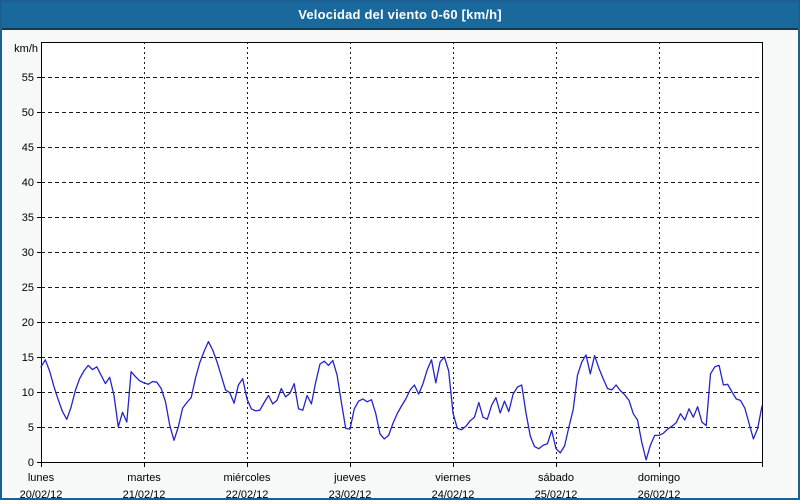 The height and width of the screenshot is (500, 800). Describe the element at coordinates (659, 478) in the screenshot. I see `x-day-weekday-label: domingo` at that location.